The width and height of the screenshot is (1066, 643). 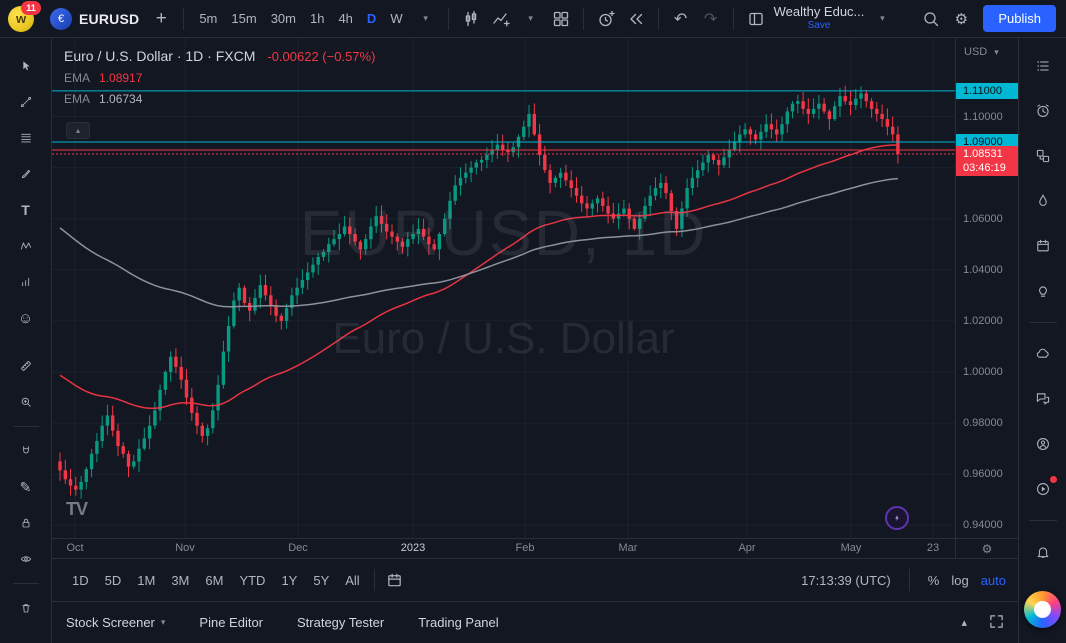 I want to click on videos-button, so click(x=1043, y=489).